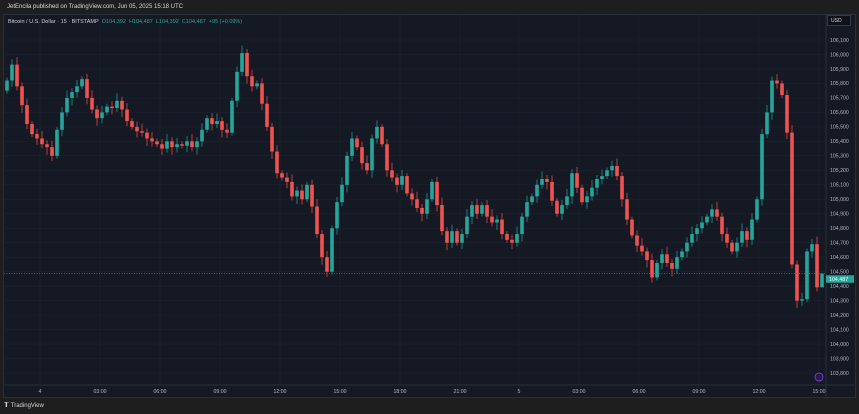  Describe the element at coordinates (24, 406) in the screenshot. I see `footer-brand: 𝗧 TradingView` at that location.